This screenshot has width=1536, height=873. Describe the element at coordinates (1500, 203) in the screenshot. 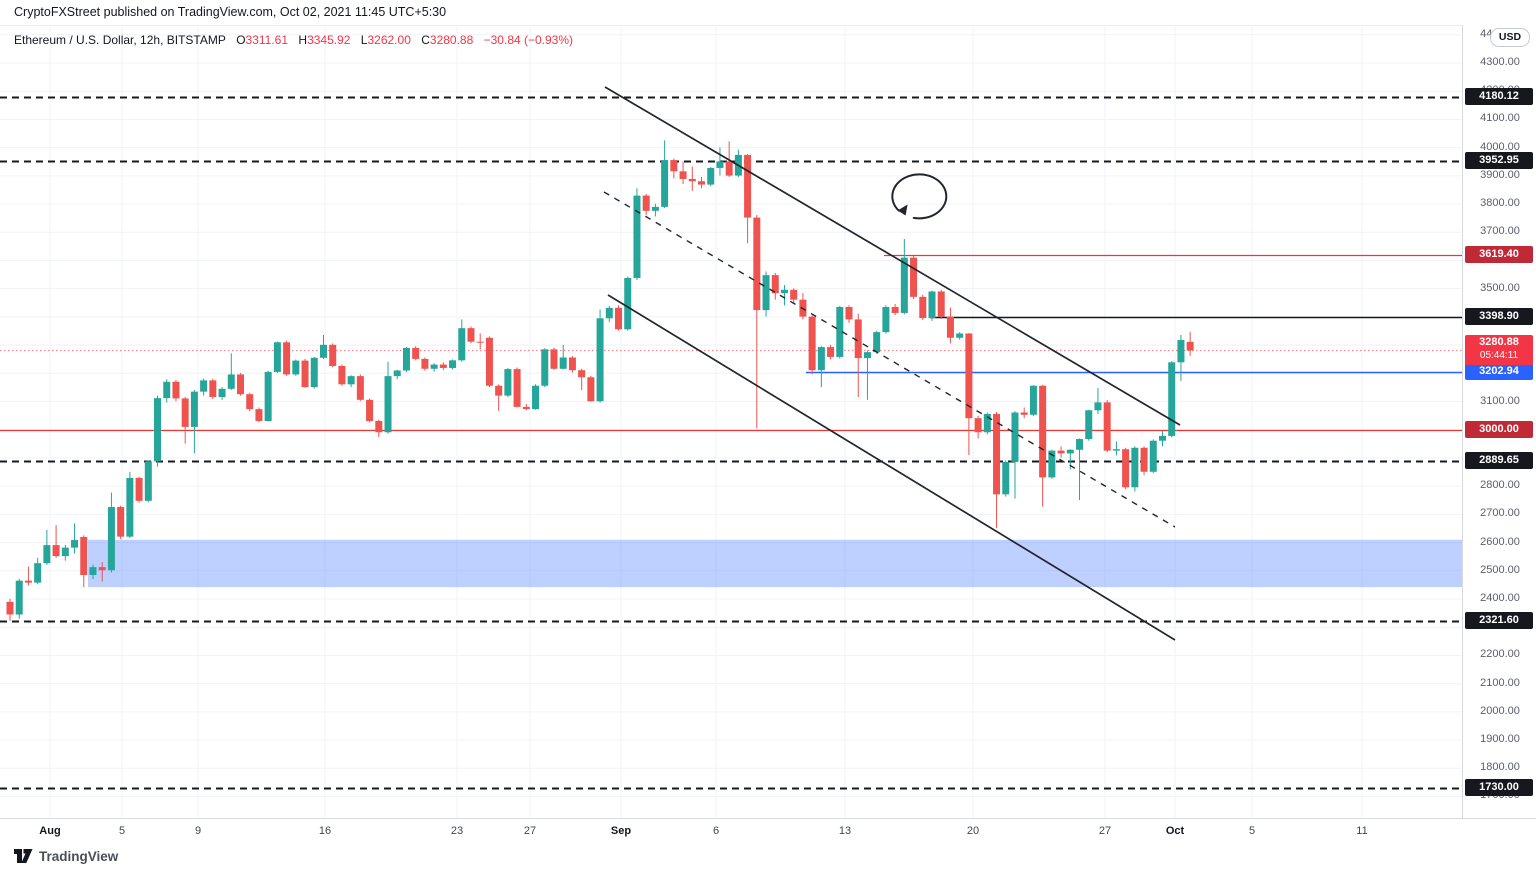

I see `price-tick-label: 3800.00` at that location.